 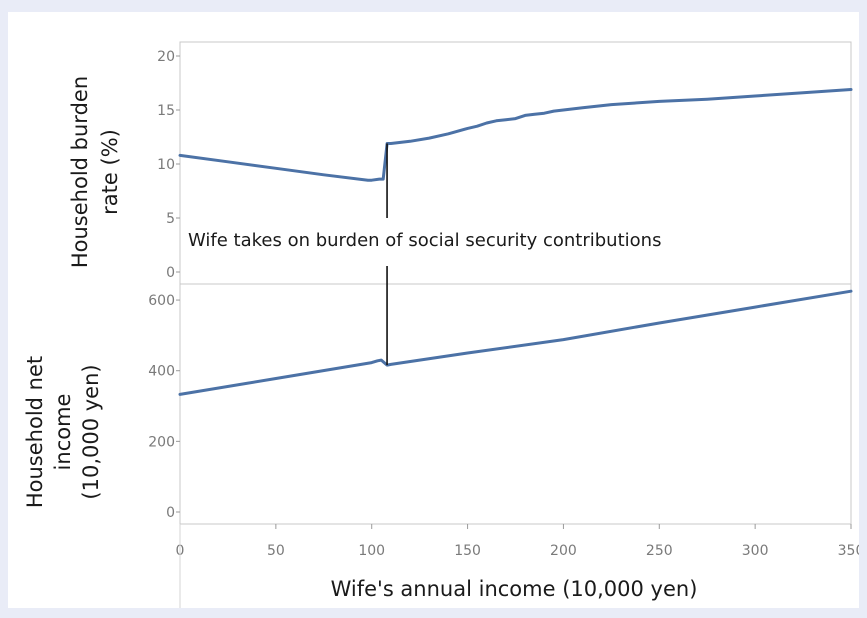 I want to click on x-tick-label: 300, so click(x=755, y=551).